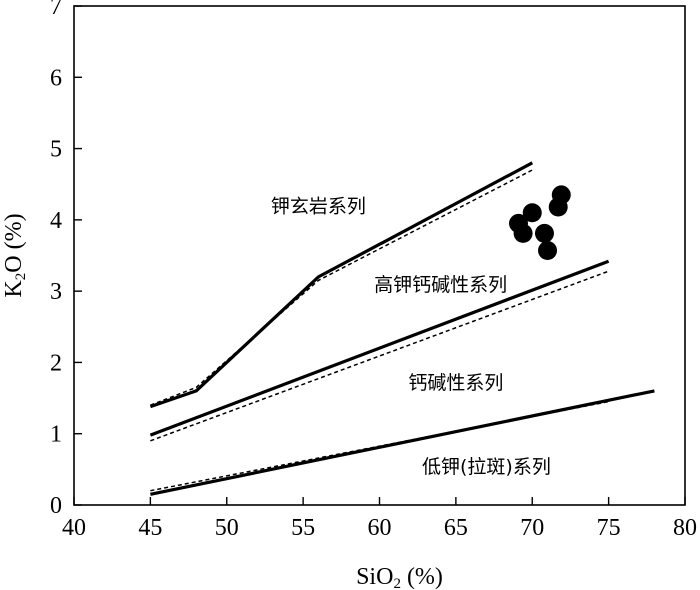 The width and height of the screenshot is (700, 590). What do you see at coordinates (456, 528) in the screenshot?
I see `x-tick-label: 65` at bounding box center [456, 528].